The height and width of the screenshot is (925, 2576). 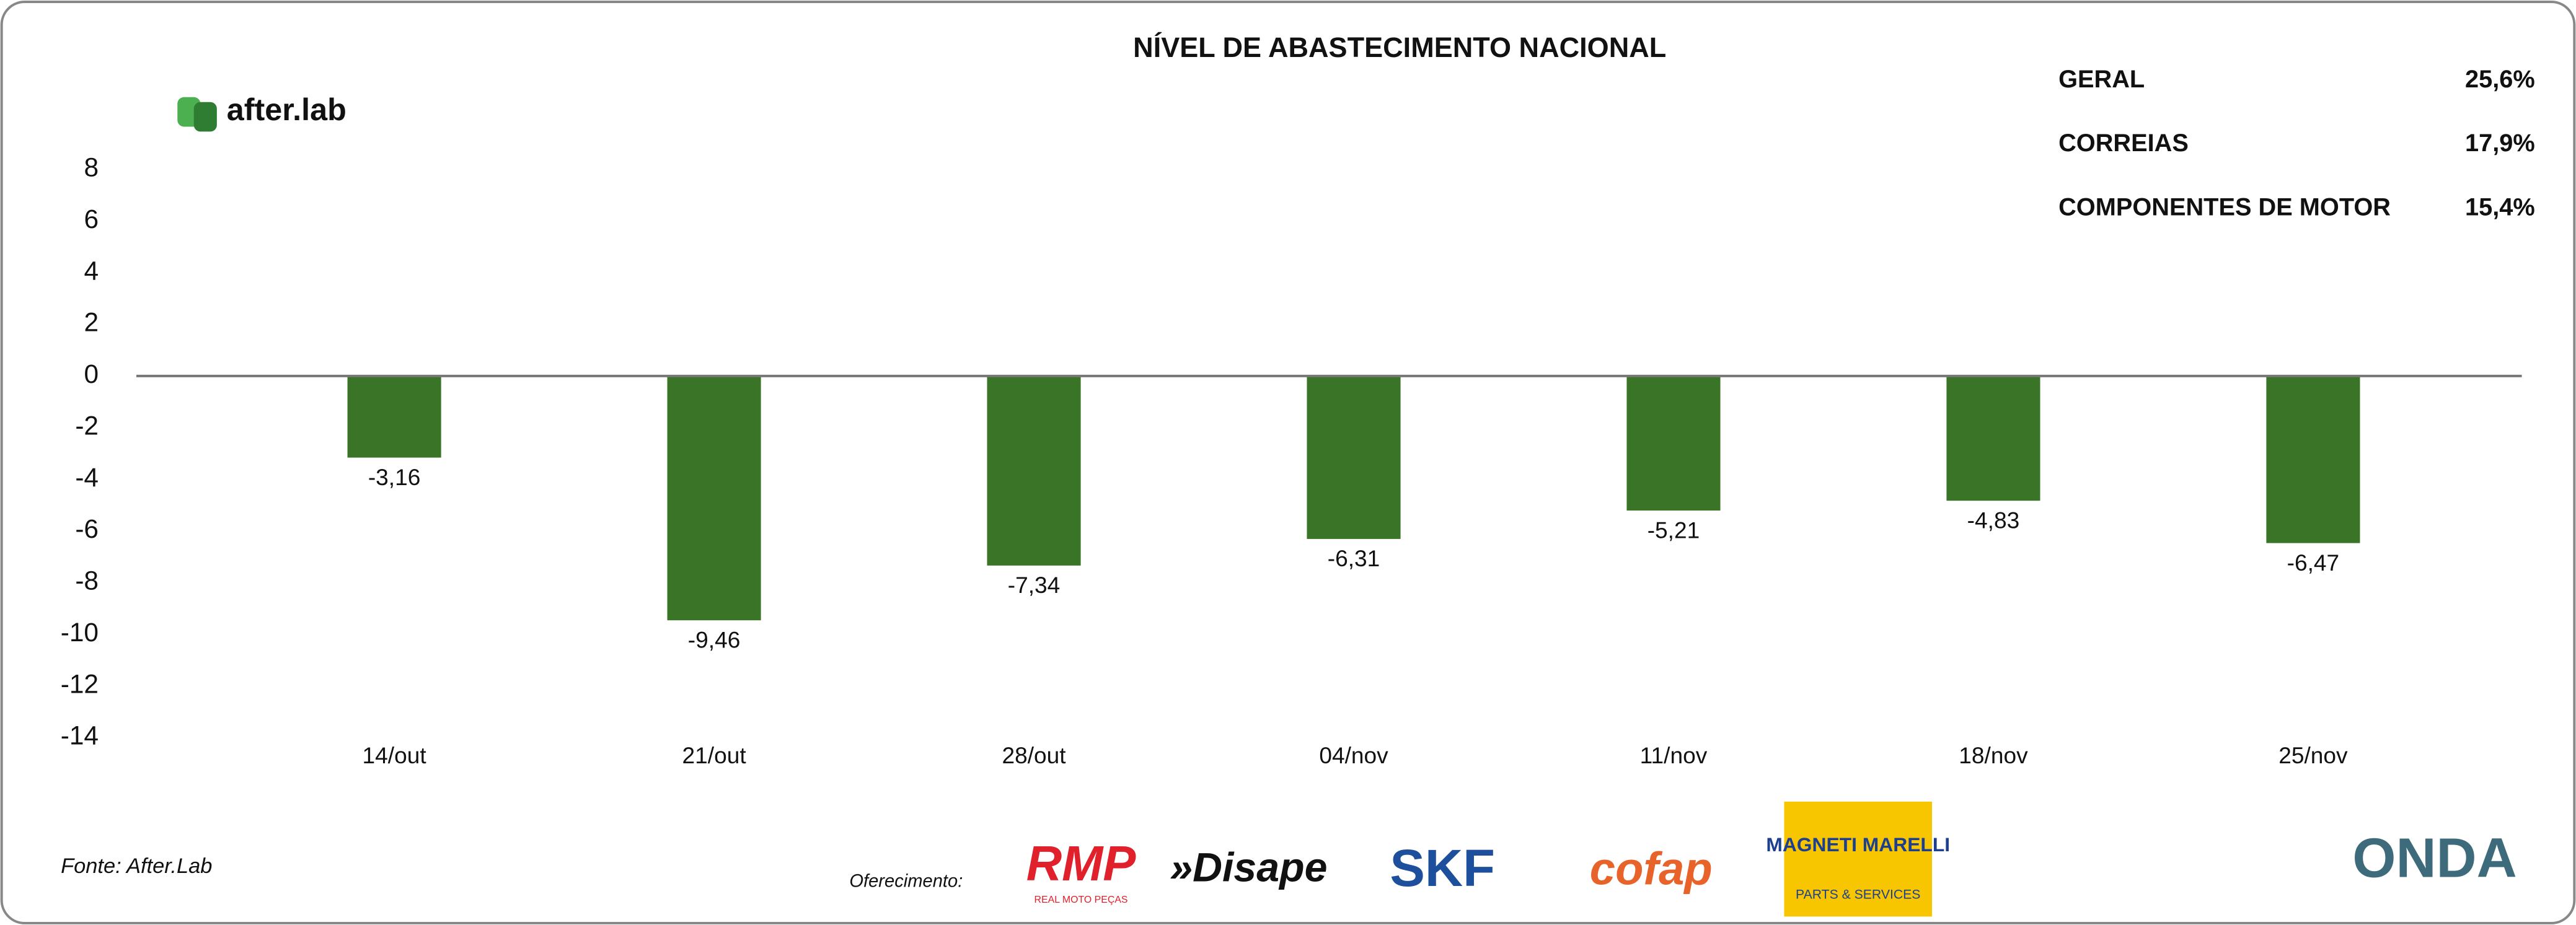 I want to click on data-label: -6,47, so click(x=2313, y=563).